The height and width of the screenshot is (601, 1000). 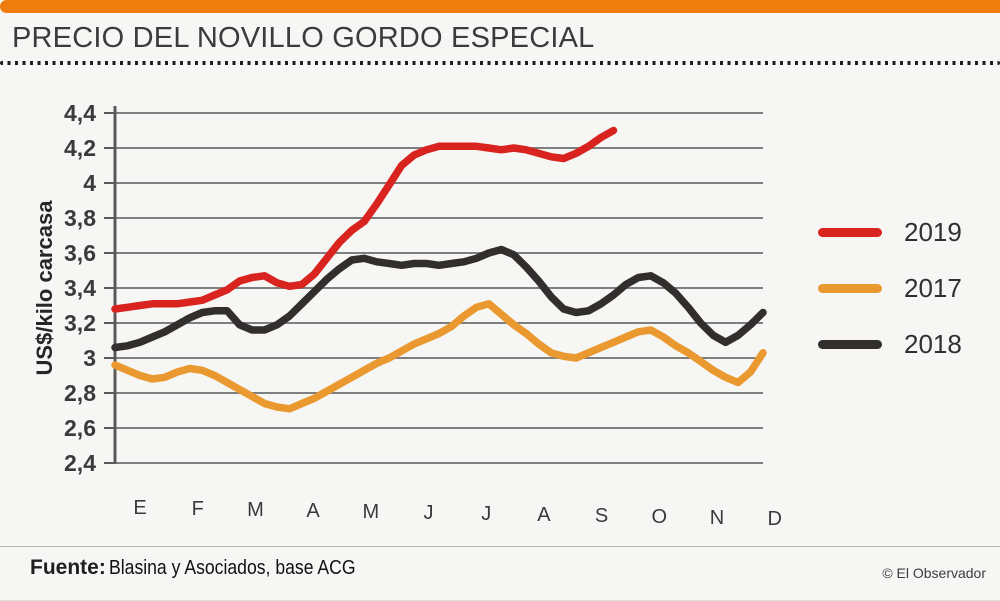 What do you see at coordinates (80, 288) in the screenshot?
I see `y-tick-label: 3,4` at bounding box center [80, 288].